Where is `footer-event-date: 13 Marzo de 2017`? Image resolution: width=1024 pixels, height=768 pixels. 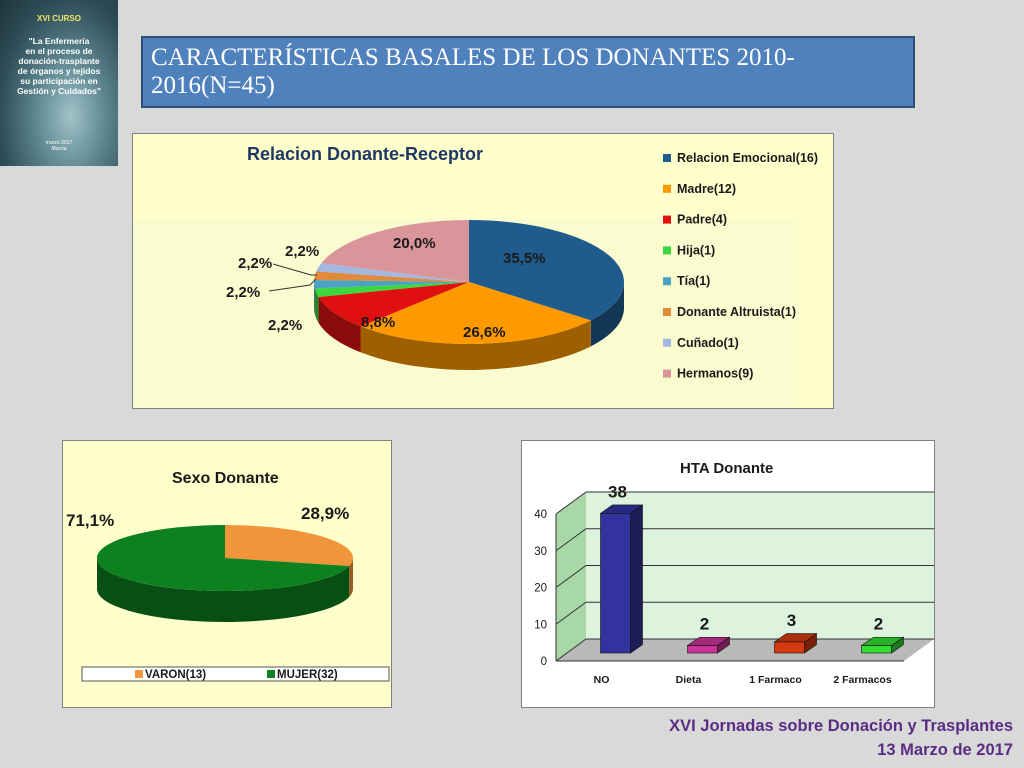 footer-event-date: 13 Marzo de 2017 is located at coordinates (945, 750).